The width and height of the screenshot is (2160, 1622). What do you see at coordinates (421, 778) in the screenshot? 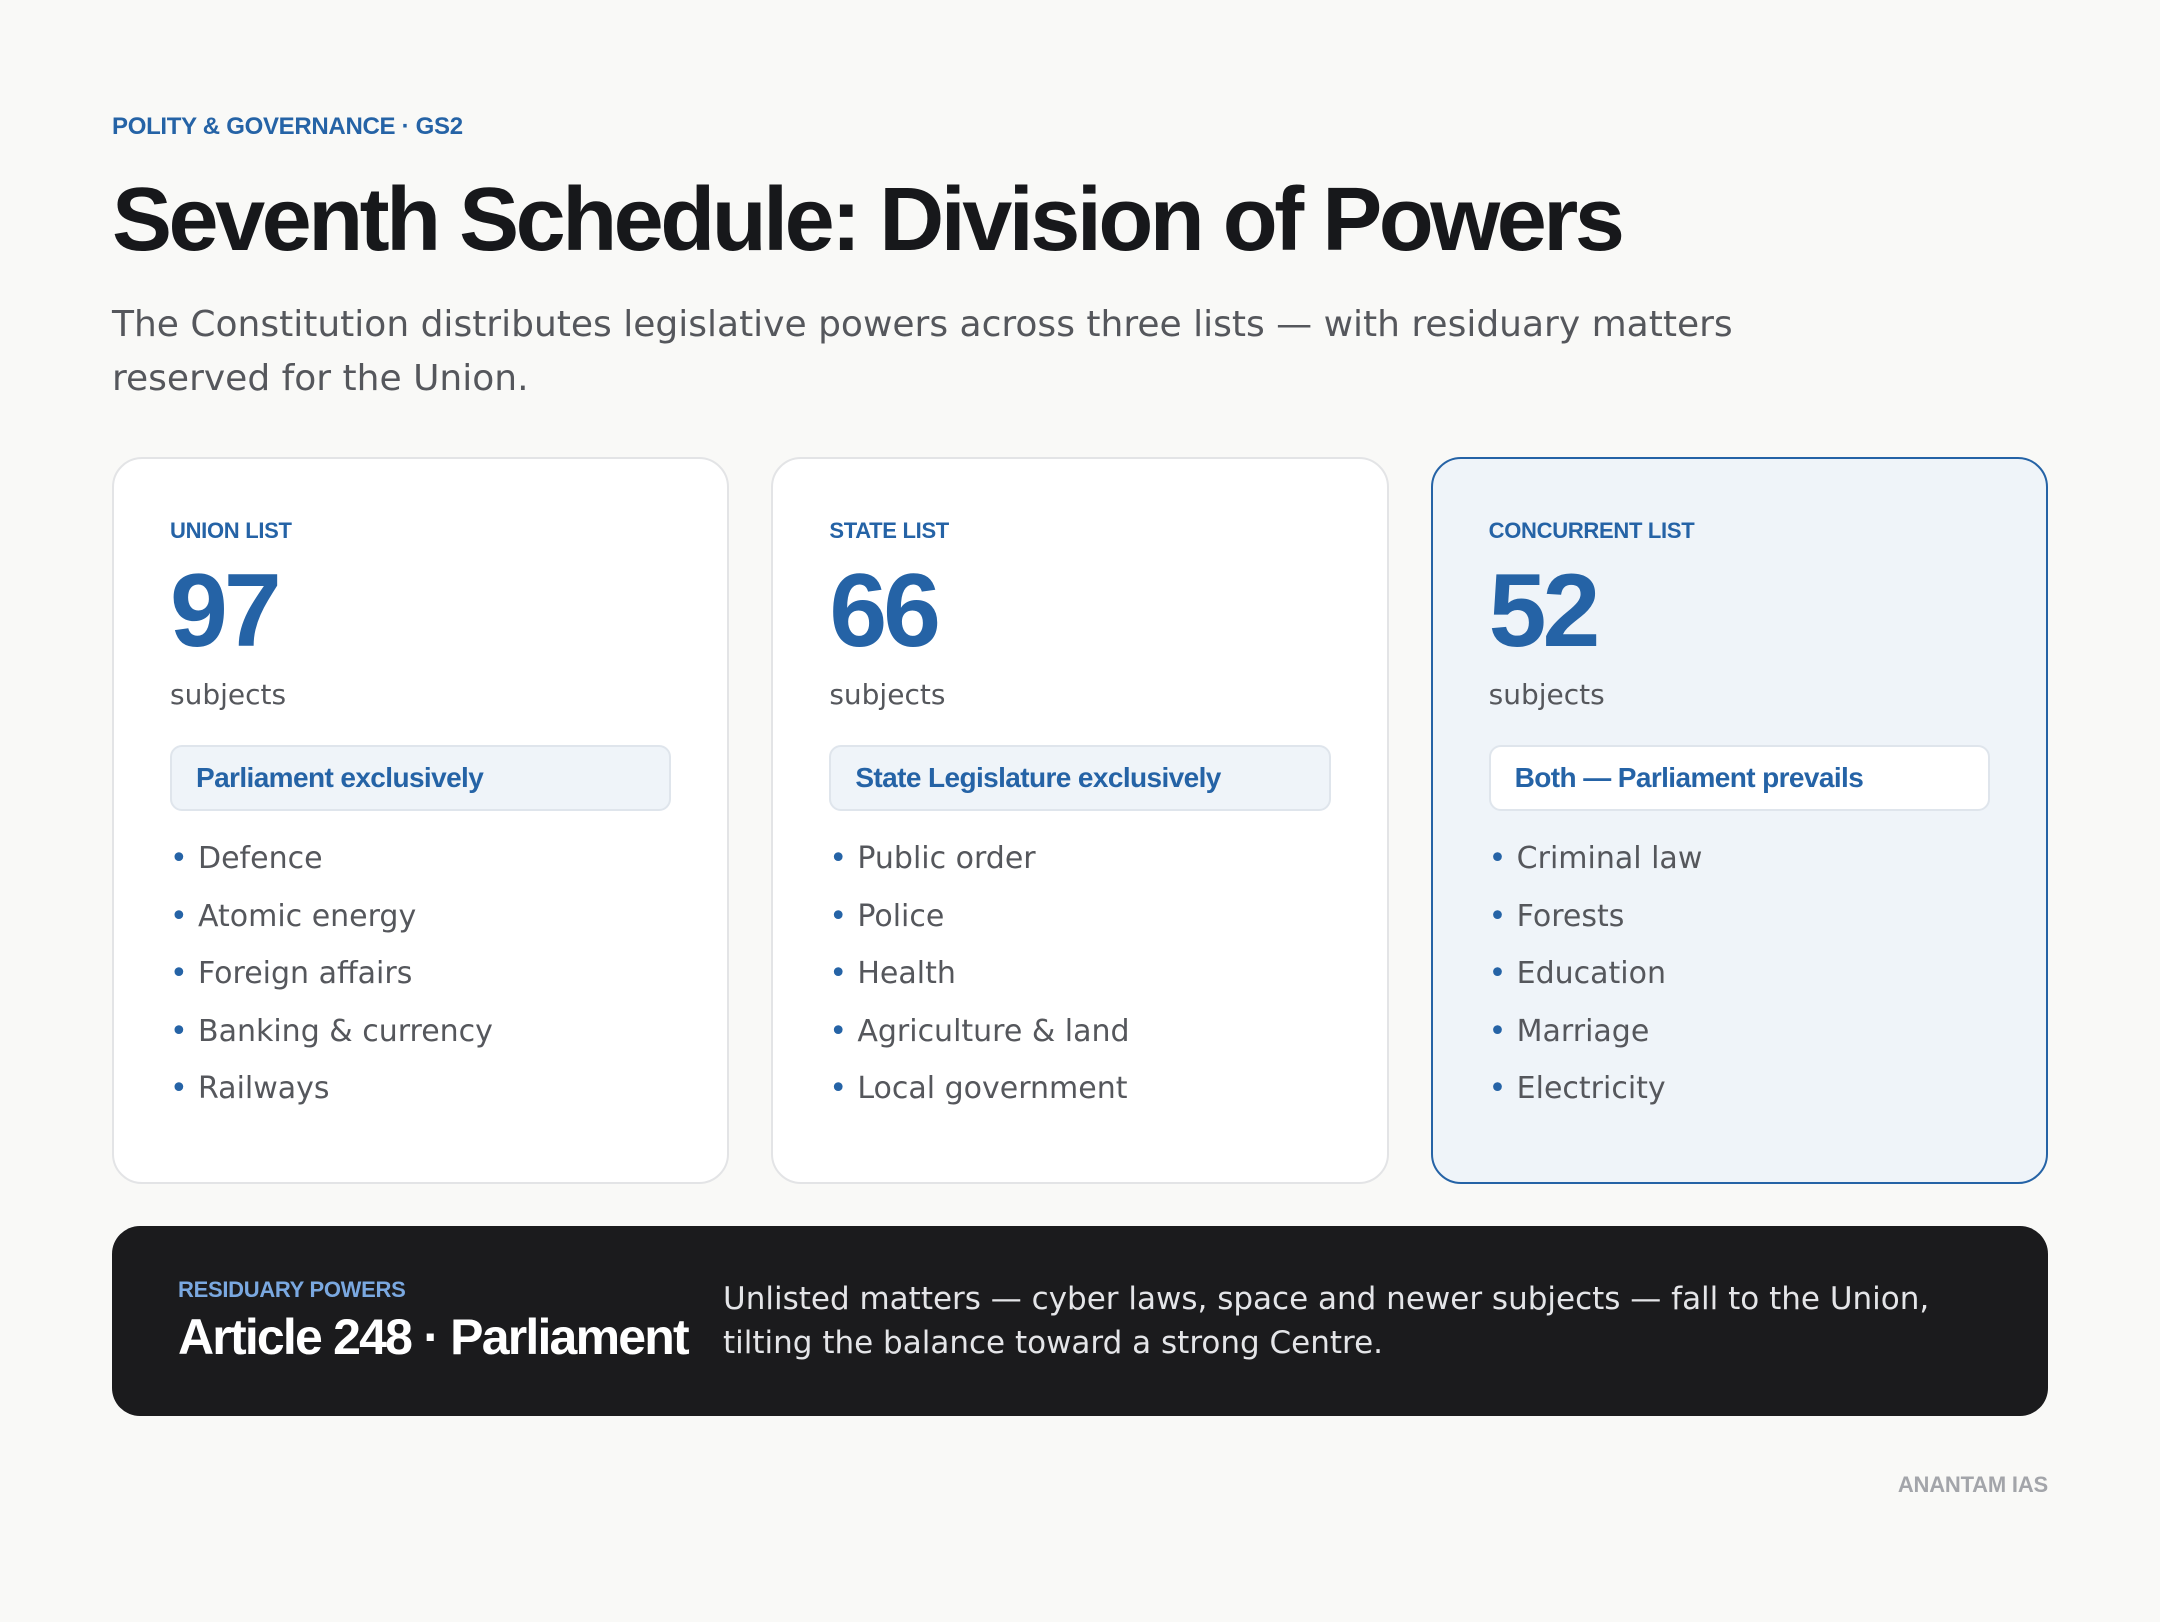
I see `authority-badge: Parliament exclusively` at bounding box center [421, 778].